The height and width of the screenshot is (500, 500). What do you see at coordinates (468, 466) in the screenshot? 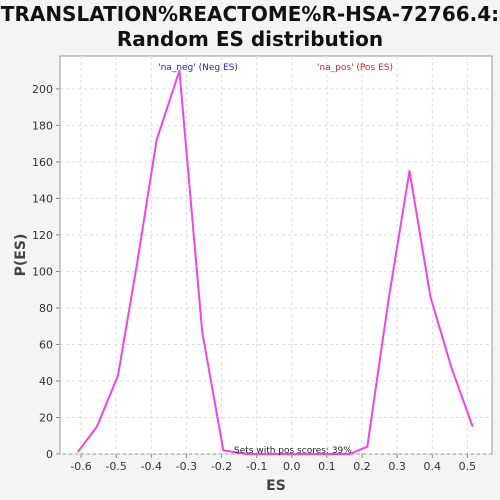
I see `x-tick-label: 0.5` at bounding box center [468, 466].